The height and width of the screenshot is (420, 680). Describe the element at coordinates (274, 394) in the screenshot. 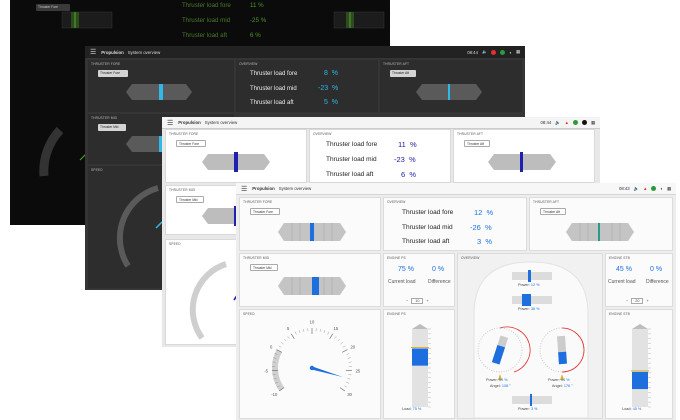

I see `speed-tick-label: -10` at that location.